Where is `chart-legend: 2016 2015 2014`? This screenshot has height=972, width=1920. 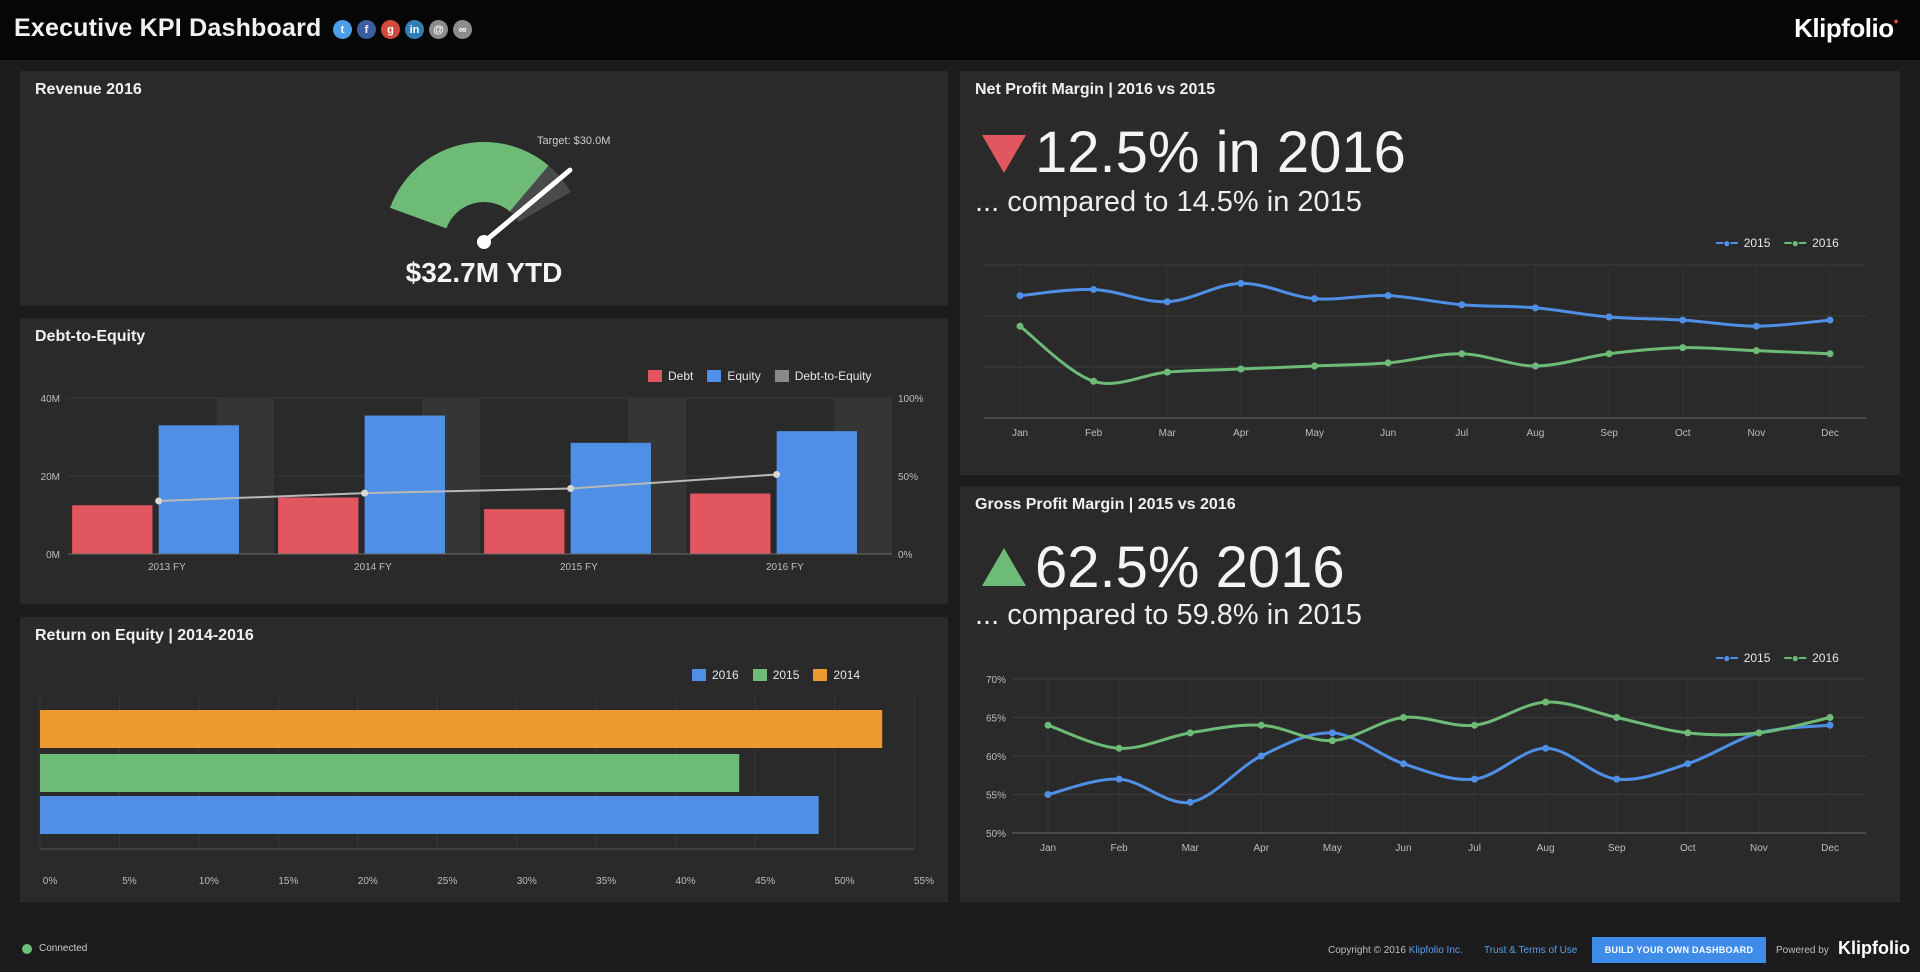 chart-legend: 2016 2015 2014 is located at coordinates (776, 675).